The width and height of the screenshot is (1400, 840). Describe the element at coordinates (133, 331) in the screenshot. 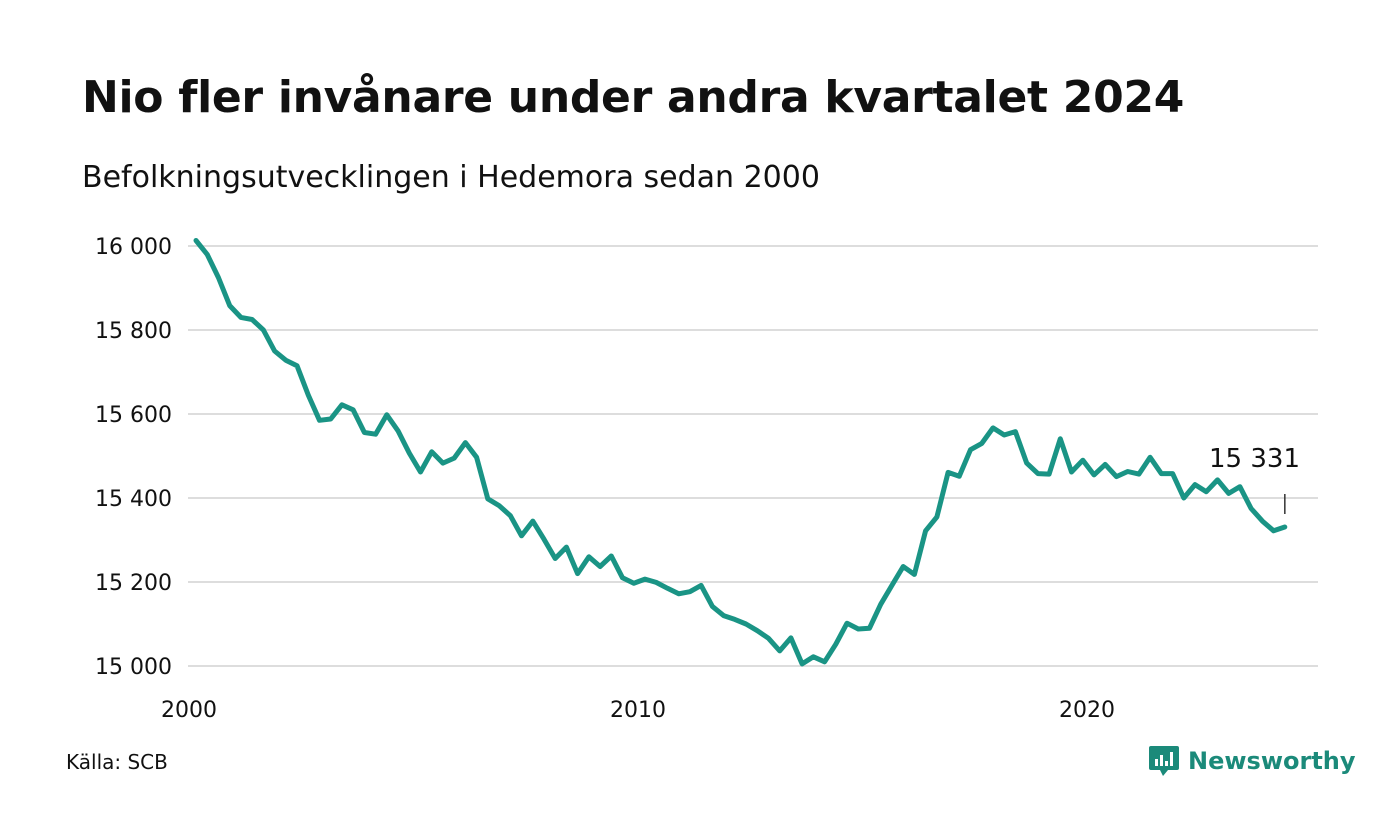

I see `y-tick-label: 15 800` at that location.